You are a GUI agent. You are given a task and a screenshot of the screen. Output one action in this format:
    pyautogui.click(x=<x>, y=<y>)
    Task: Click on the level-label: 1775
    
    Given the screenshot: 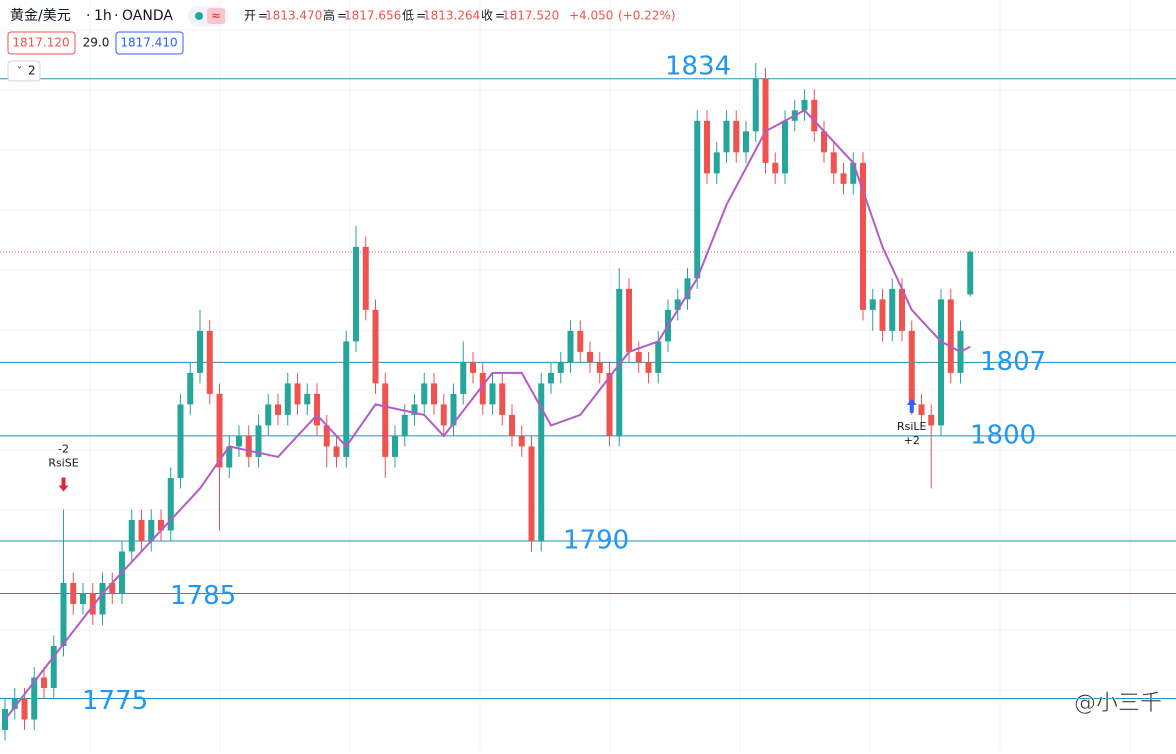 What is the action you would take?
    pyautogui.click(x=115, y=701)
    